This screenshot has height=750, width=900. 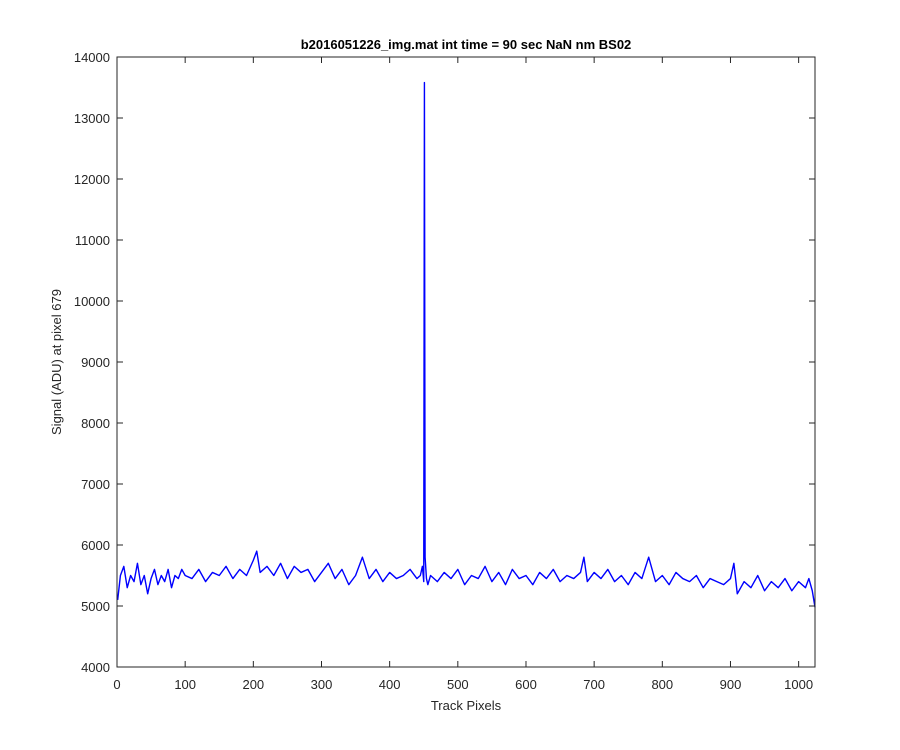 What do you see at coordinates (92, 57) in the screenshot?
I see `y-tick-label: 14000` at bounding box center [92, 57].